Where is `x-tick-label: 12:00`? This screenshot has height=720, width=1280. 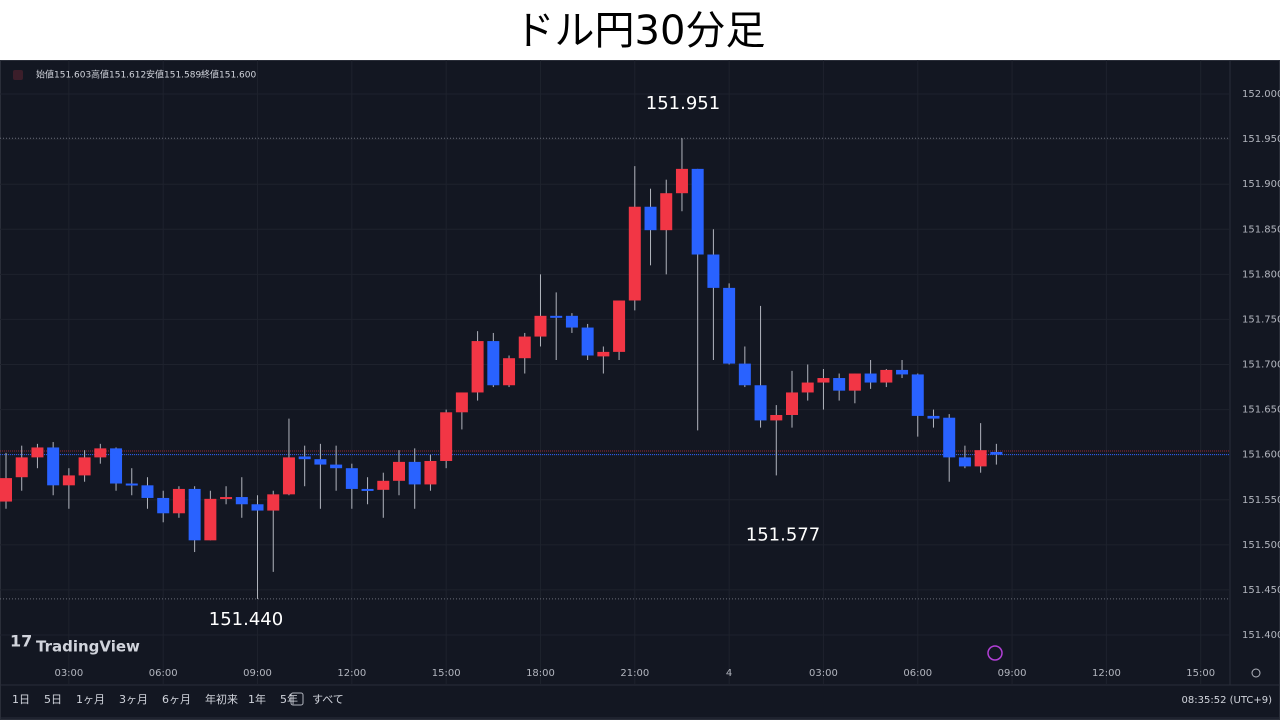 x-tick-label: 12:00 is located at coordinates (351, 673).